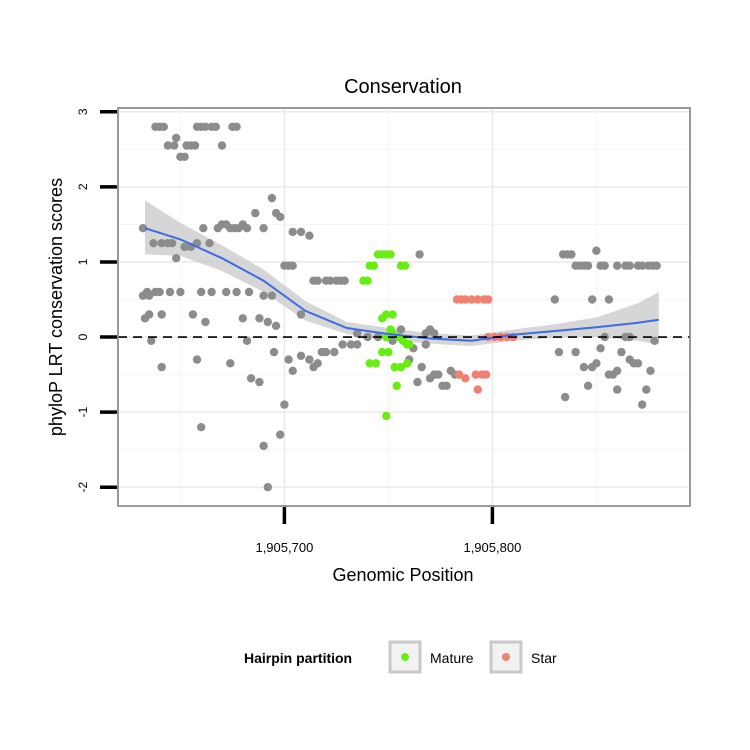 This screenshot has width=750, height=750. I want to click on y-tick-label: 3, so click(83, 111).